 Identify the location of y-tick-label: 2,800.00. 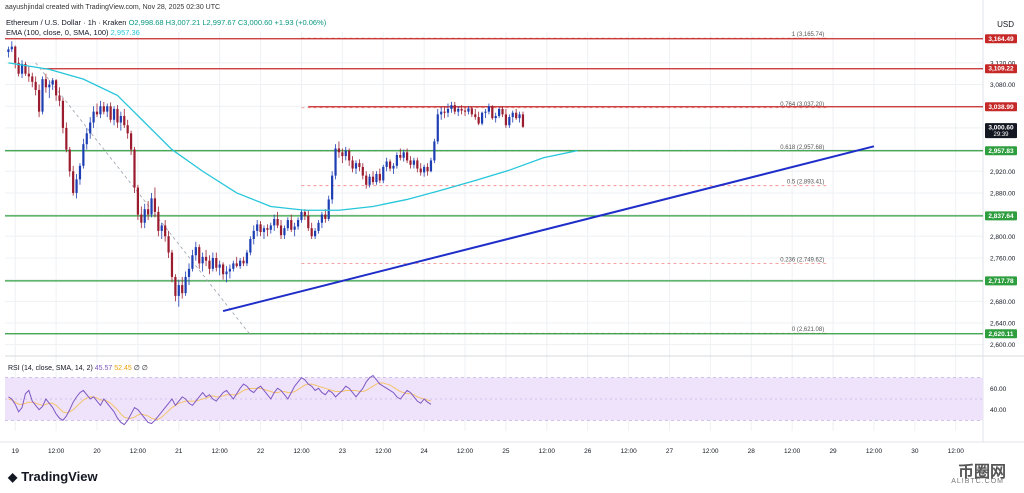
(1003, 237).